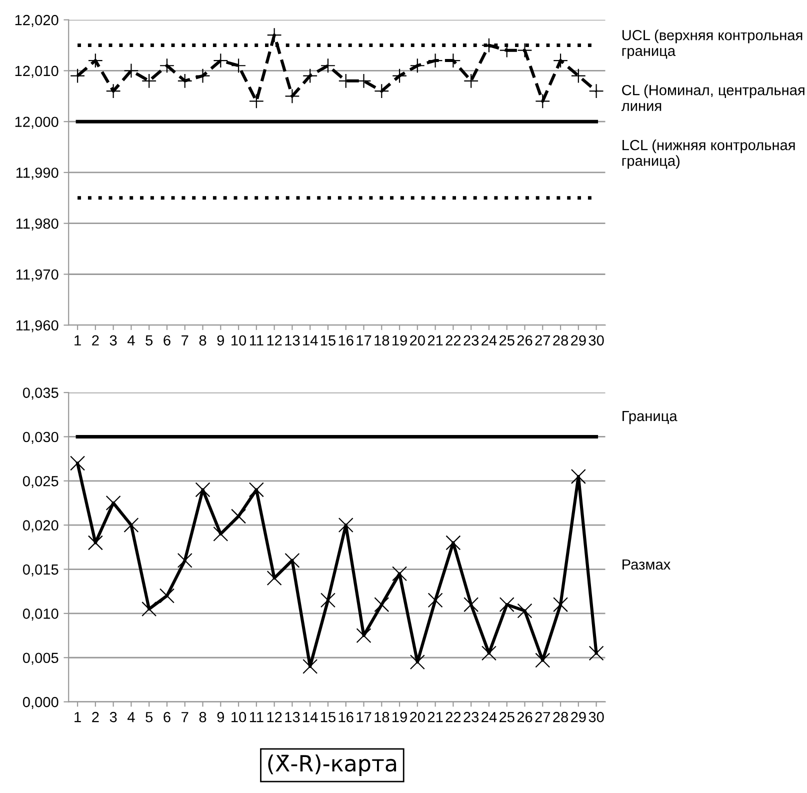 The width and height of the screenshot is (807, 793). What do you see at coordinates (36, 122) in the screenshot?
I see `y-tick-label: 12,000` at bounding box center [36, 122].